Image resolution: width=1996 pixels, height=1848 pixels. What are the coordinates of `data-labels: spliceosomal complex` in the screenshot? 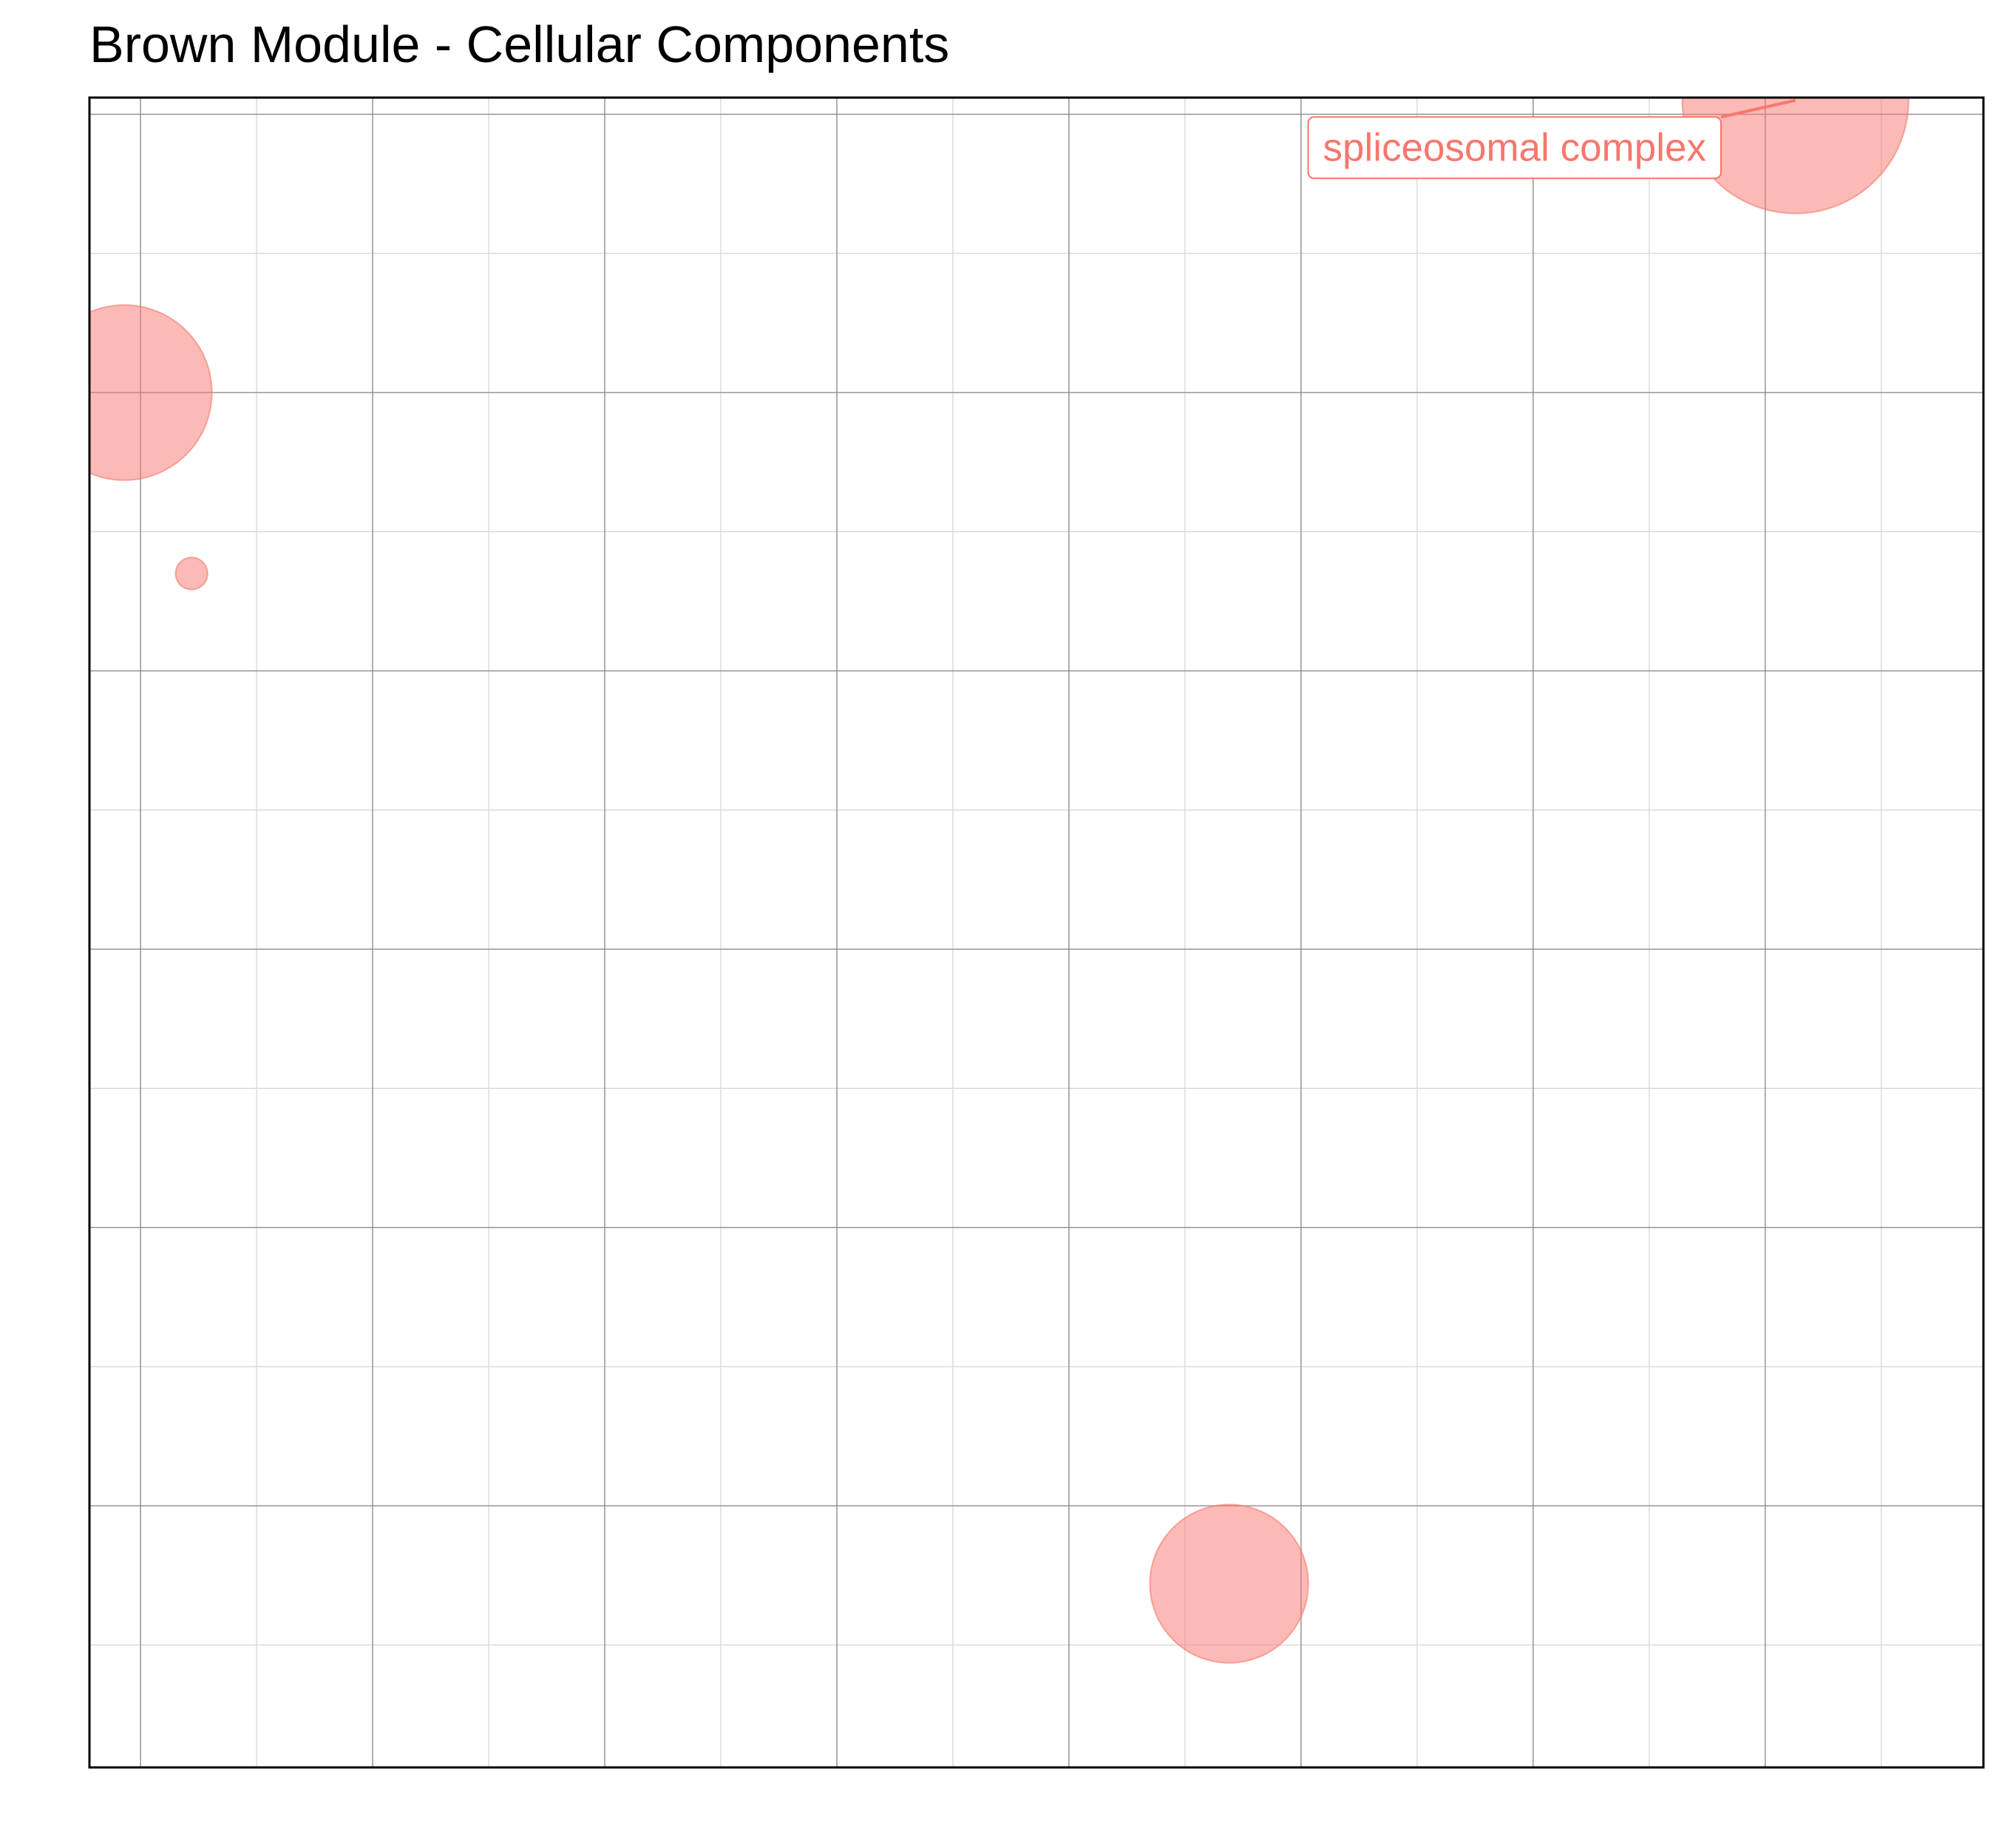 It's located at (1551, 139).